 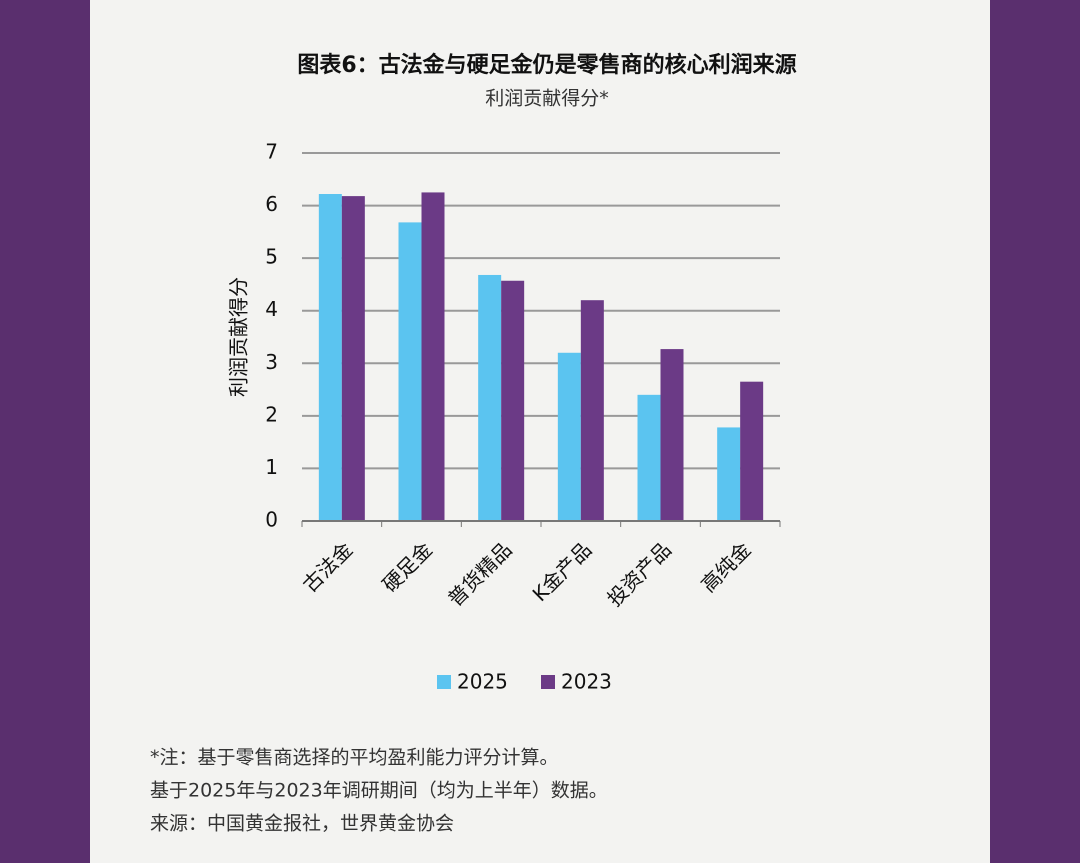 What do you see at coordinates (302, 824) in the screenshot?
I see `footnote: 来源：中国黄金报社，世界黄金协会` at bounding box center [302, 824].